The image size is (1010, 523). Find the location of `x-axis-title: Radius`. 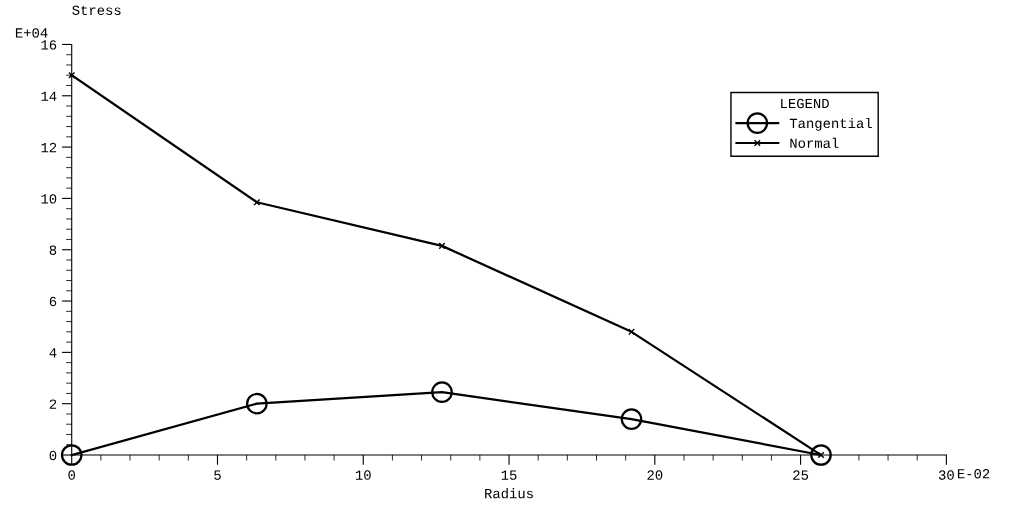

x-axis-title: Radius is located at coordinates (509, 493).